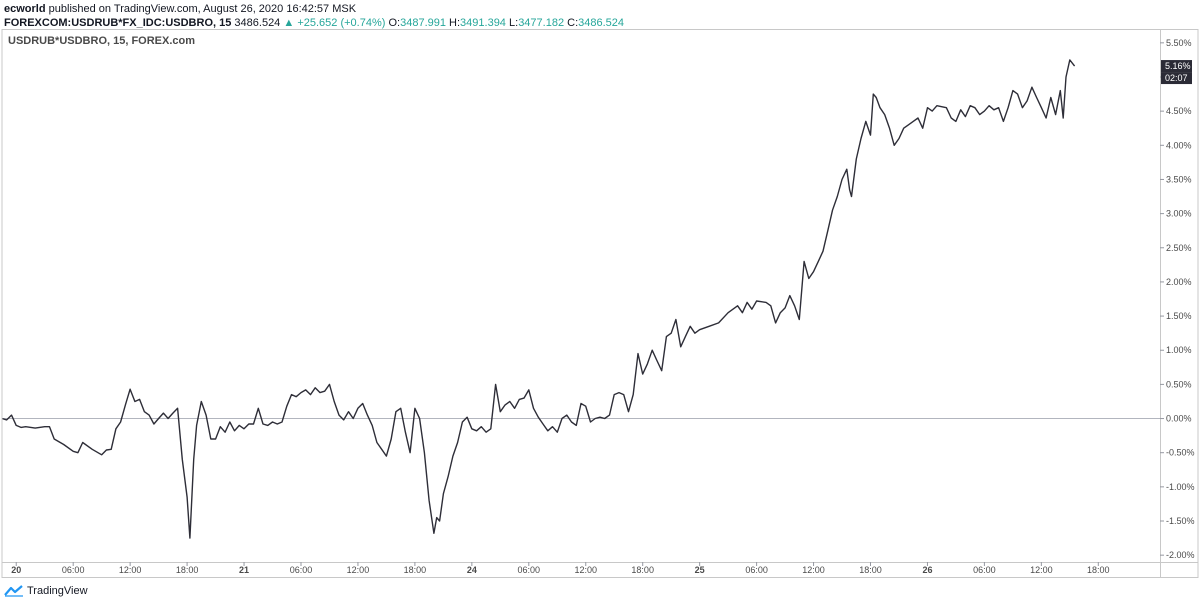 The image size is (1200, 602). What do you see at coordinates (244, 570) in the screenshot?
I see `x-tick-label: 21` at bounding box center [244, 570].